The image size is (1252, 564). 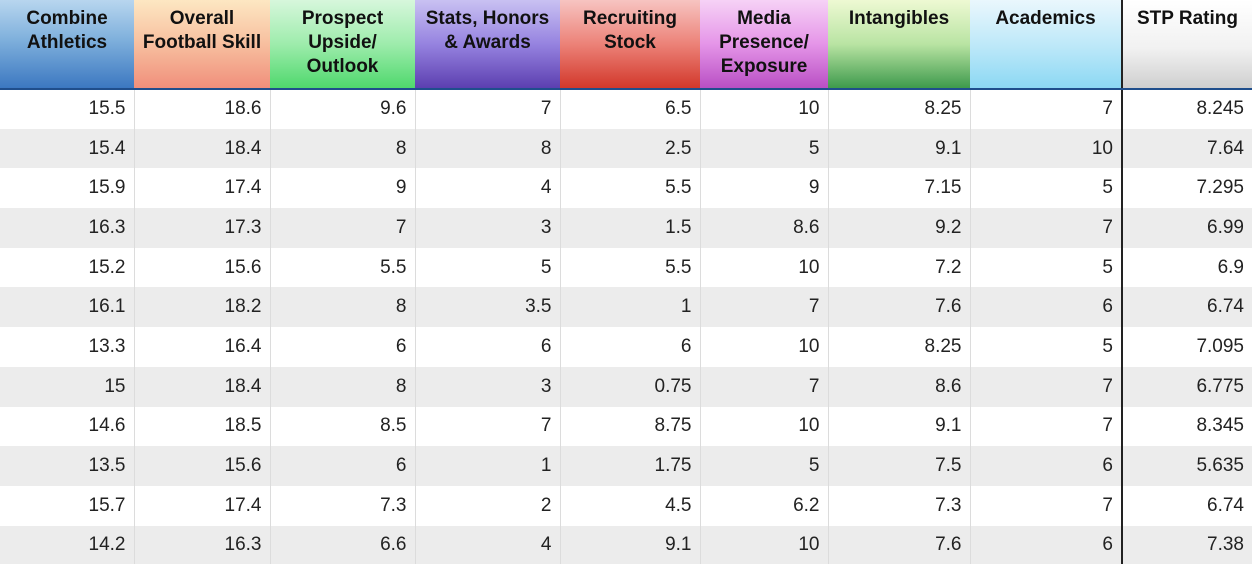 I want to click on cell-stats-honors-awards: 2, so click(x=487, y=505).